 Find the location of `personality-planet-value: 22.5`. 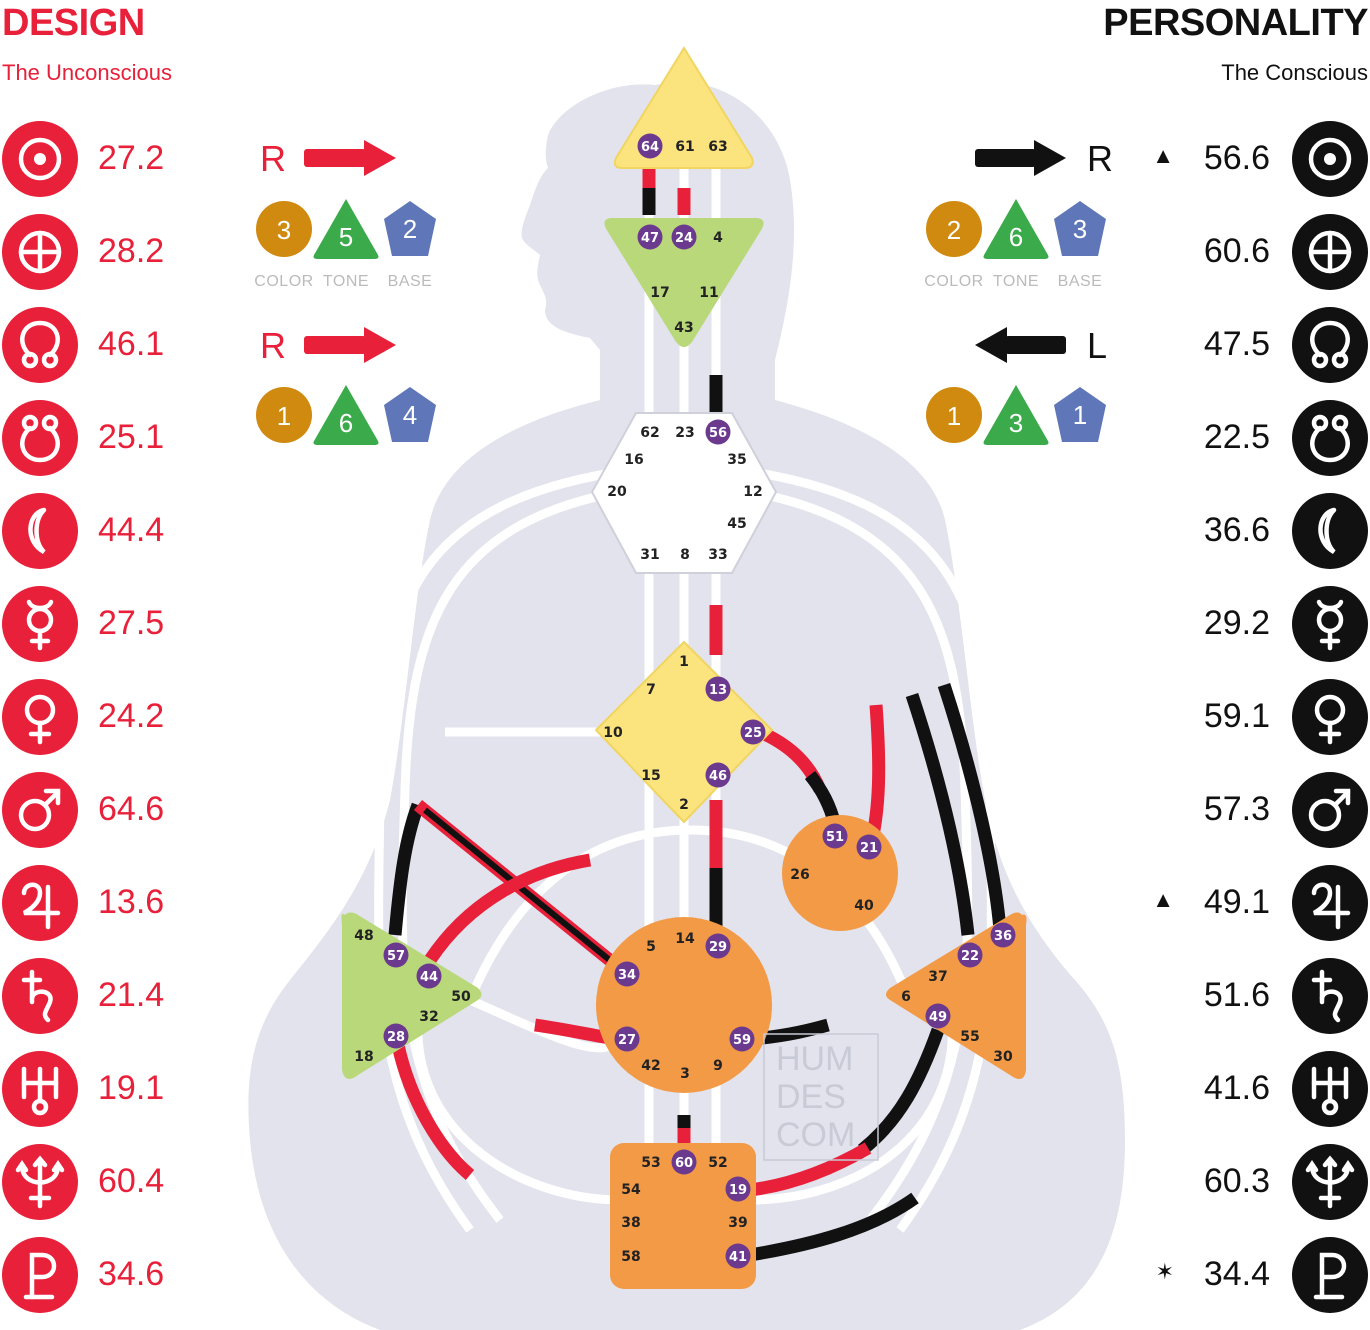

personality-planet-value: 22.5 is located at coordinates (1236, 437).